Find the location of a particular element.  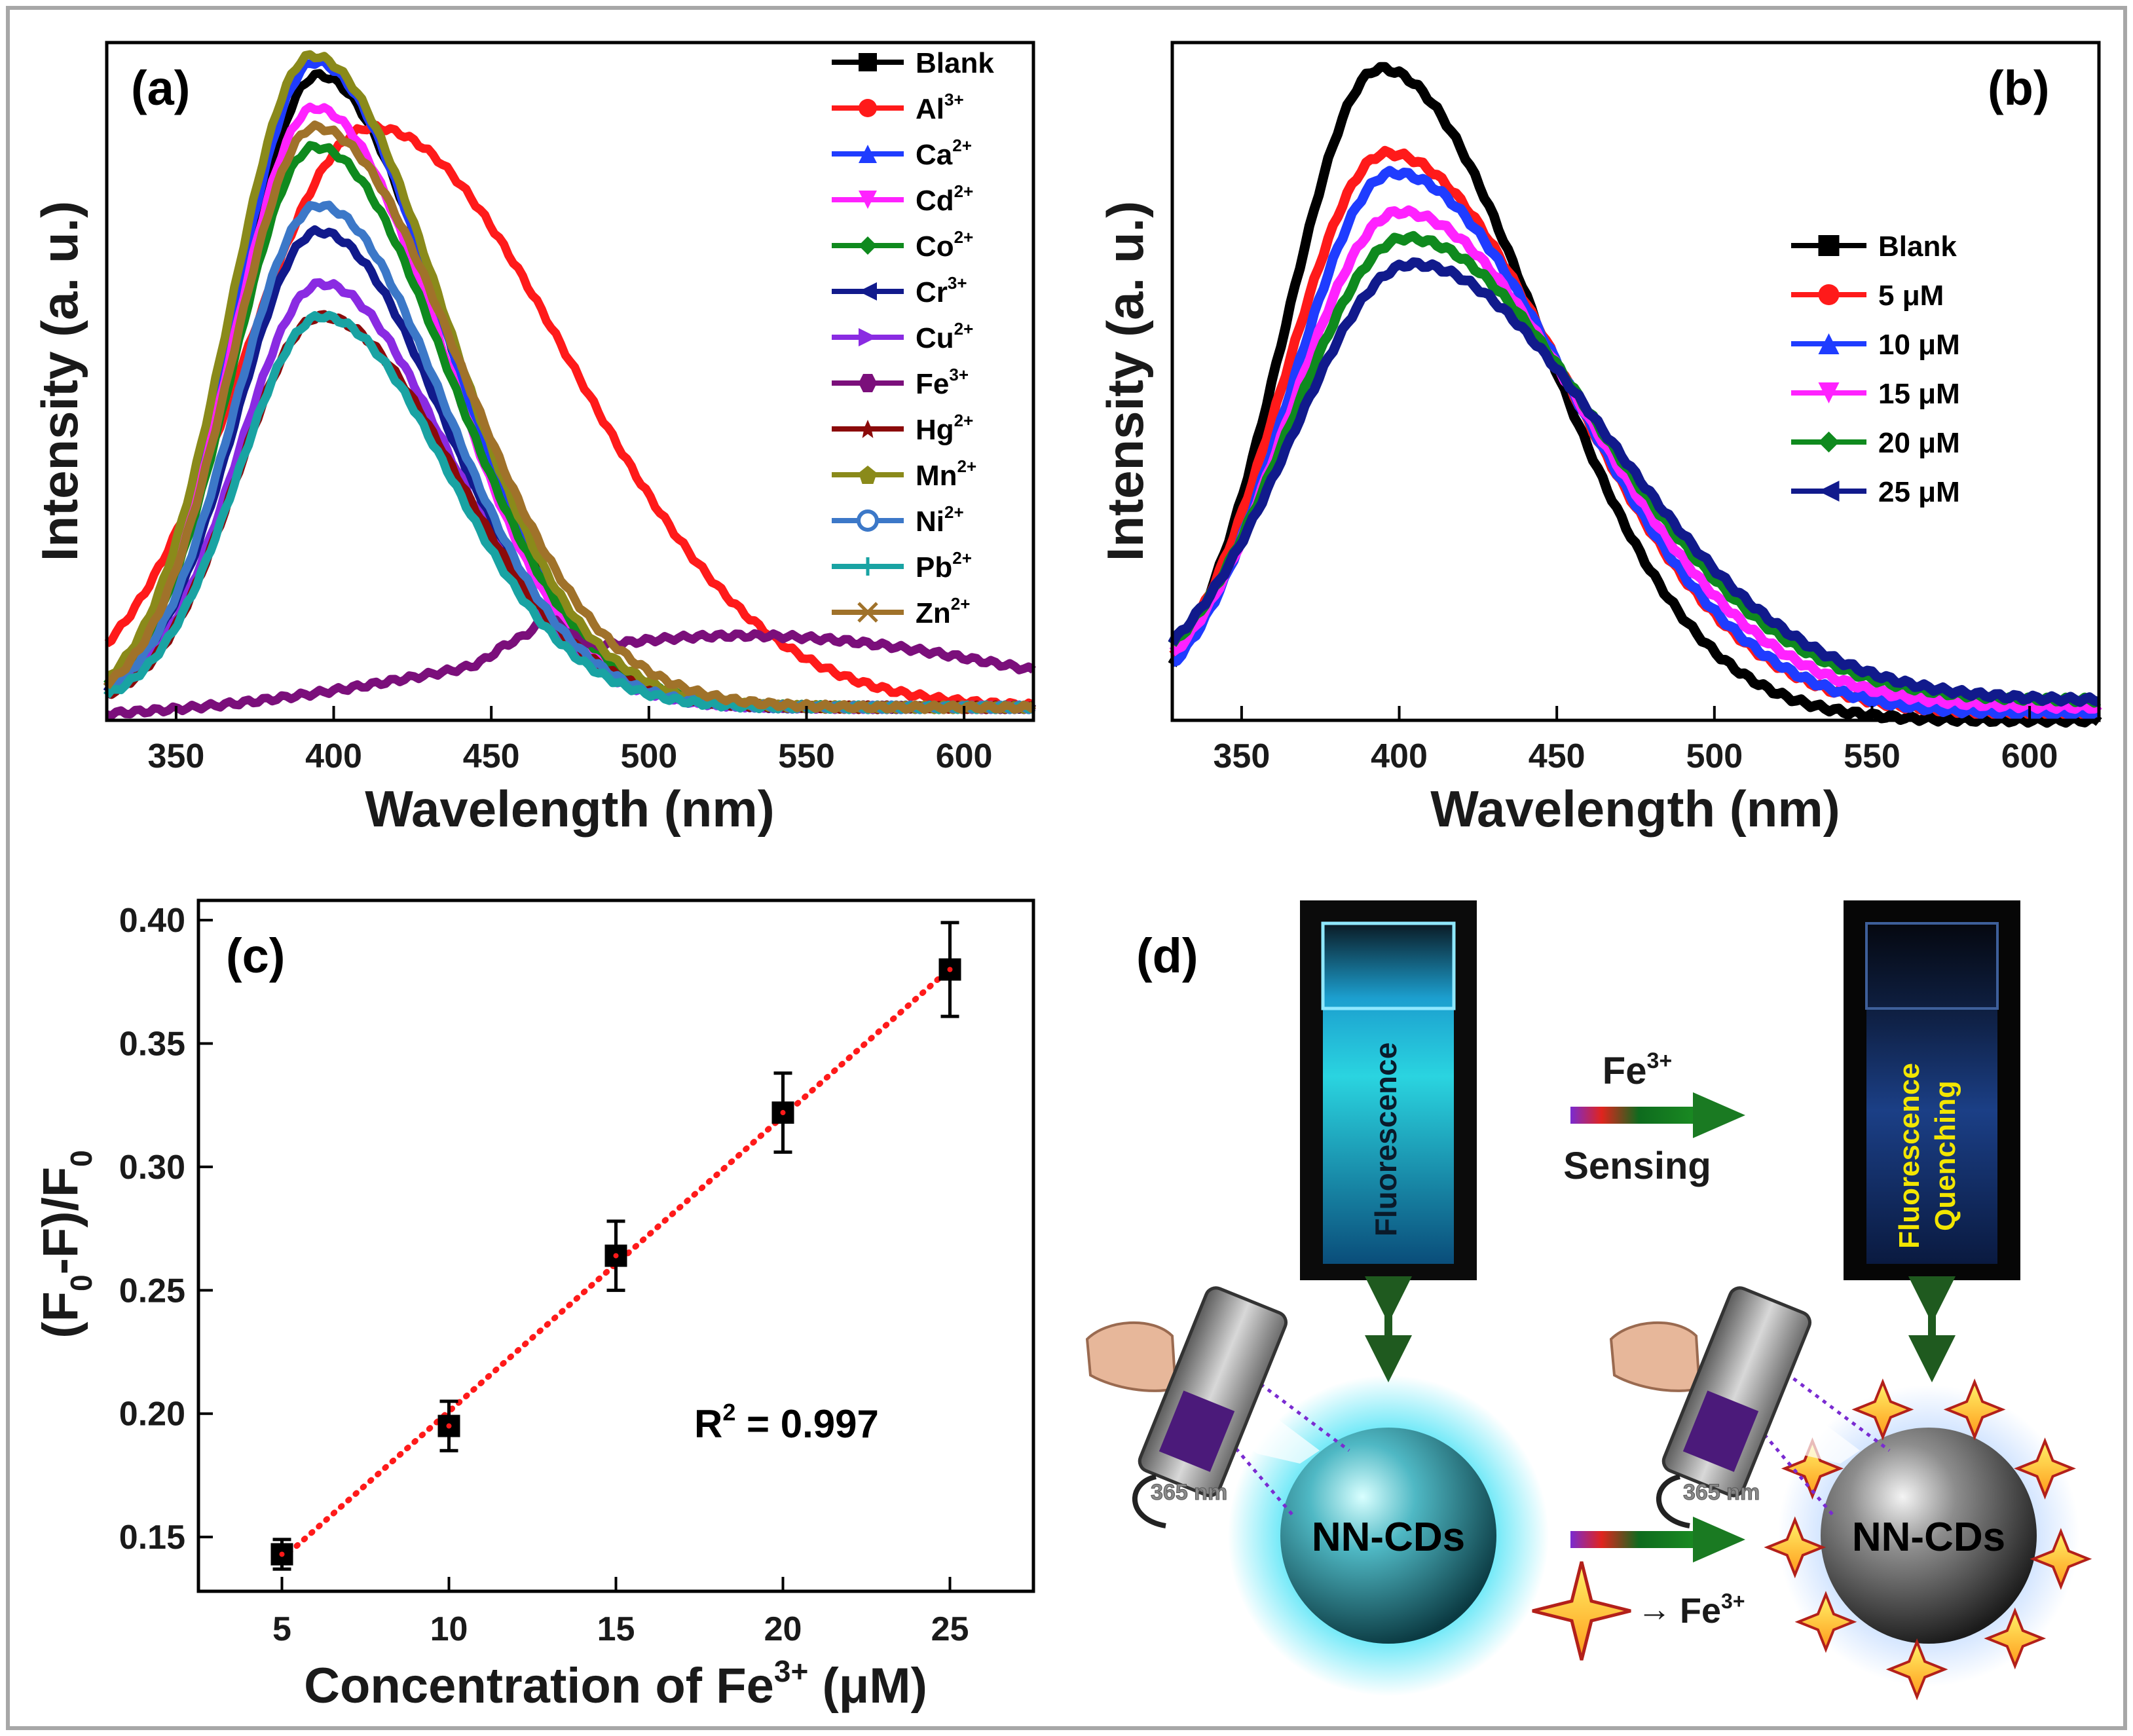

r-squared-annotation: R2 = 0.997 is located at coordinates (786, 1422).